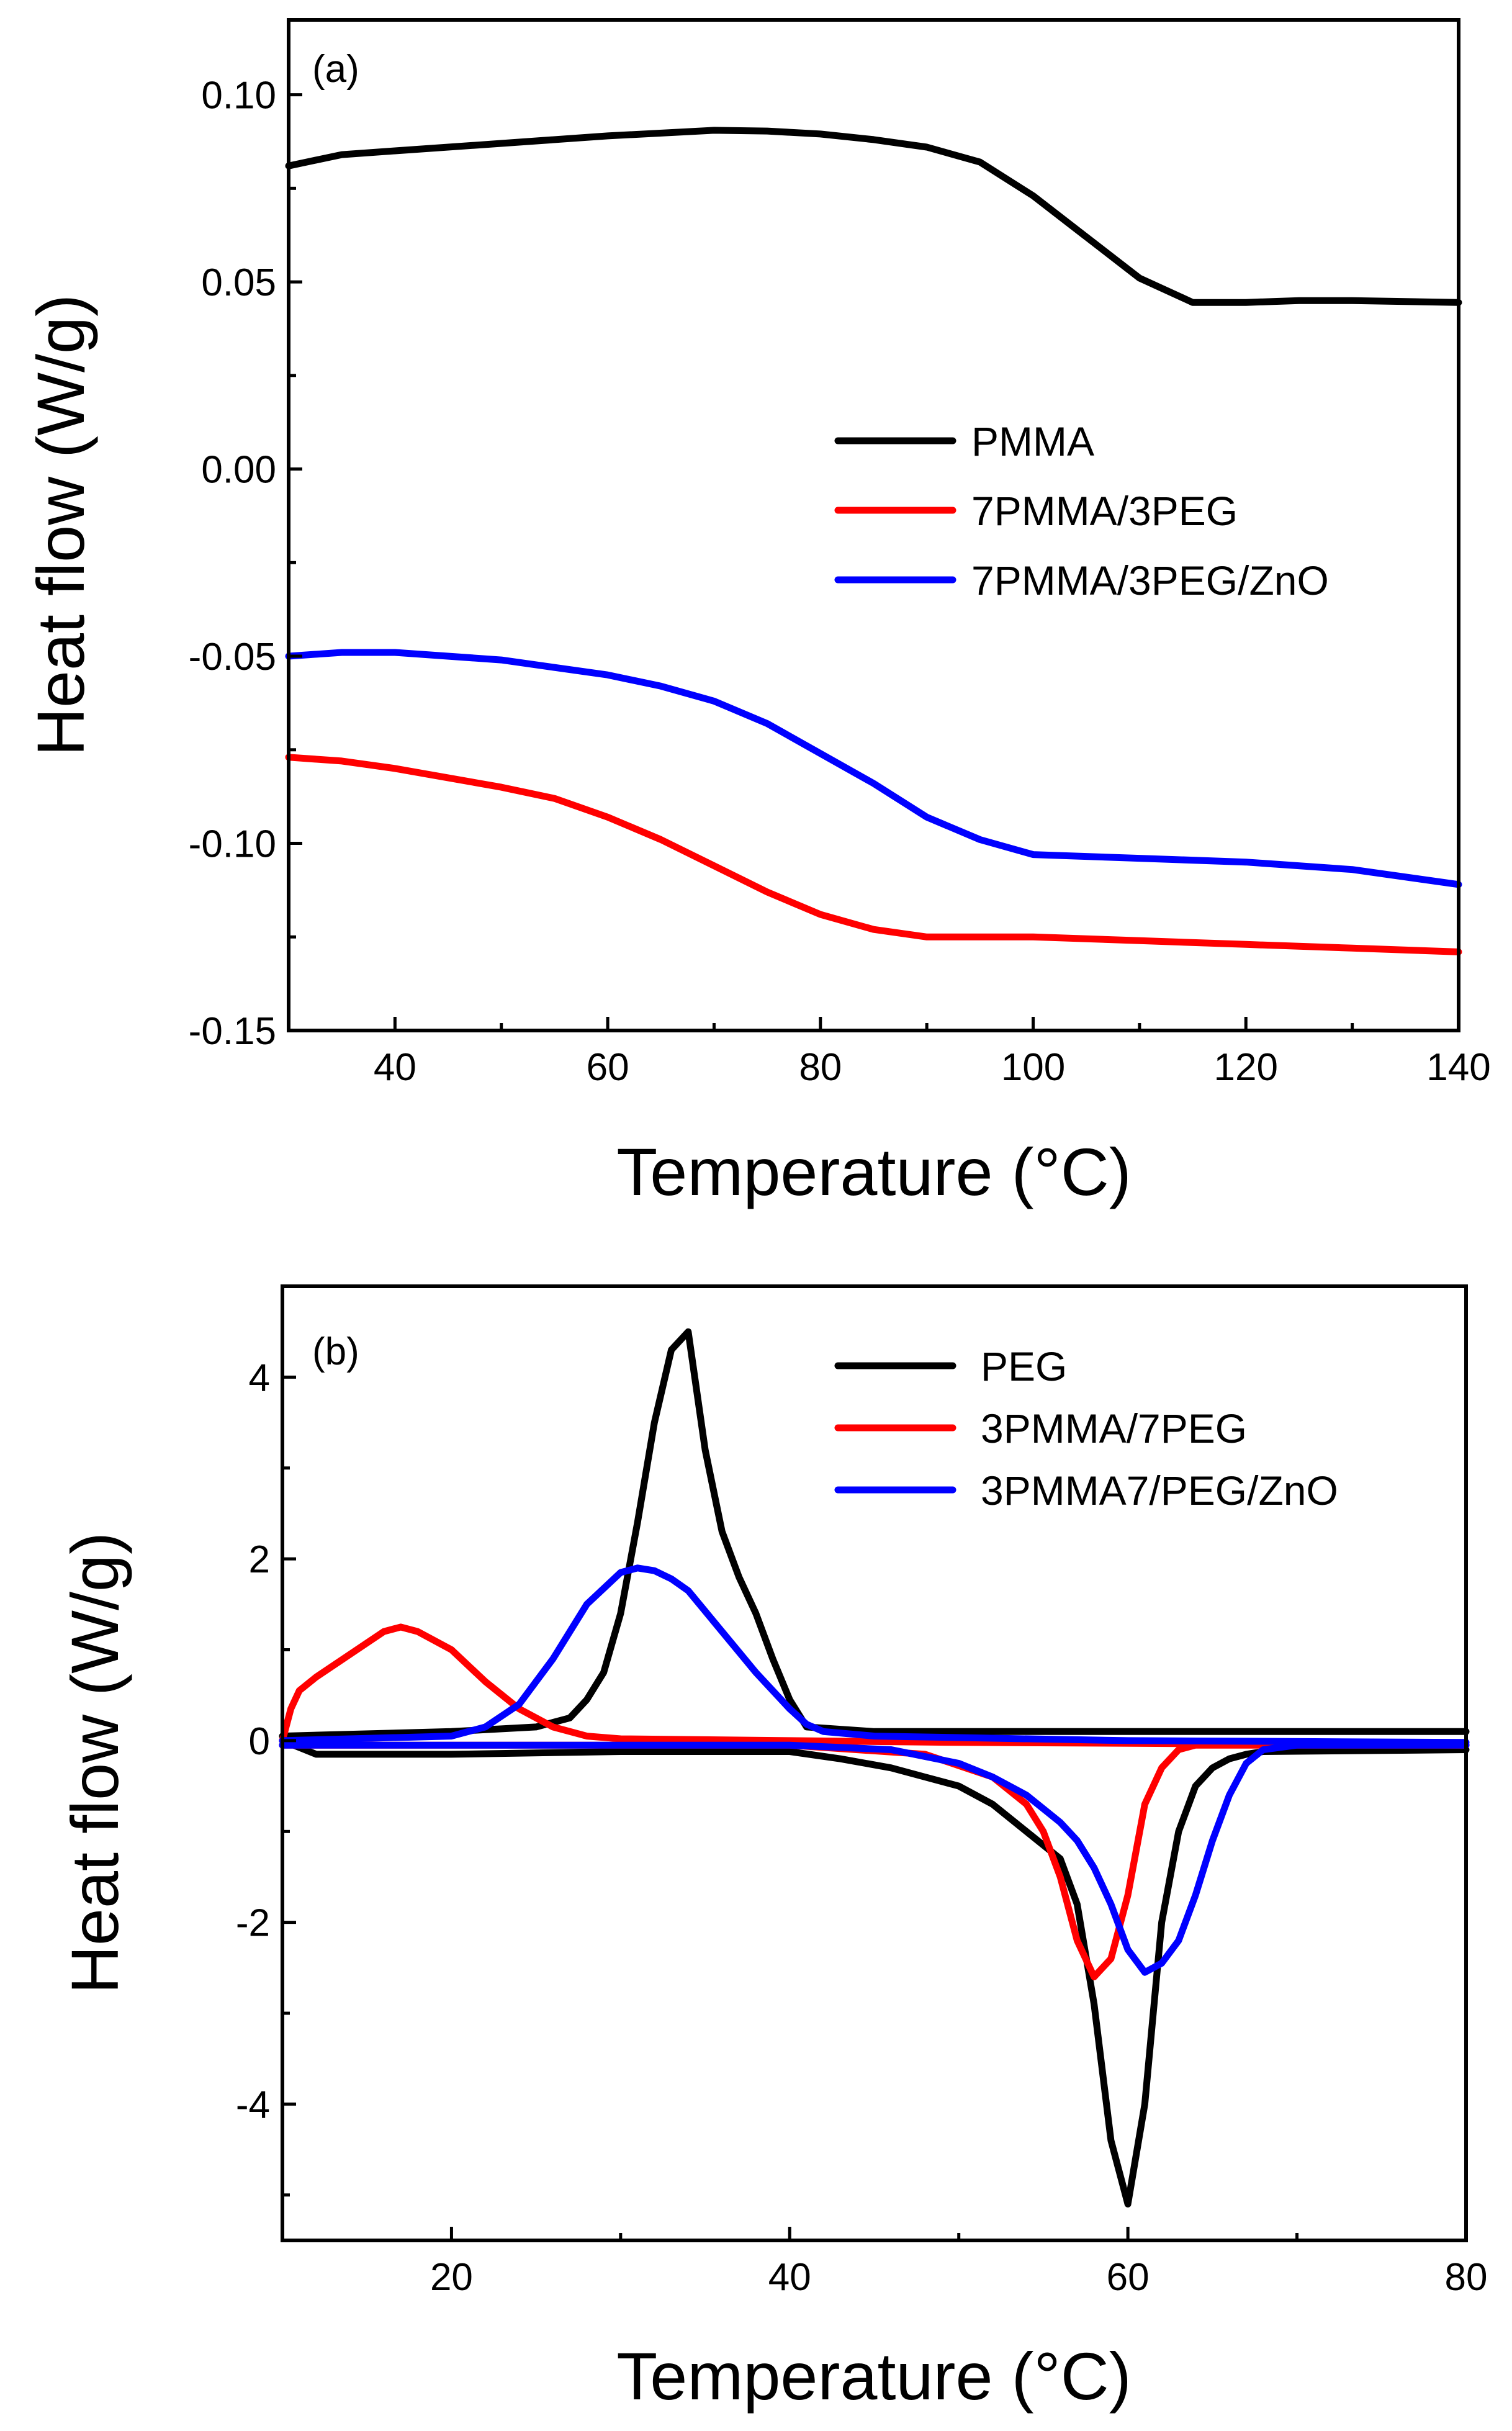  Describe the element at coordinates (1032, 441) in the screenshot. I see `panel-a-legend-label-pmma: PMMA` at that location.